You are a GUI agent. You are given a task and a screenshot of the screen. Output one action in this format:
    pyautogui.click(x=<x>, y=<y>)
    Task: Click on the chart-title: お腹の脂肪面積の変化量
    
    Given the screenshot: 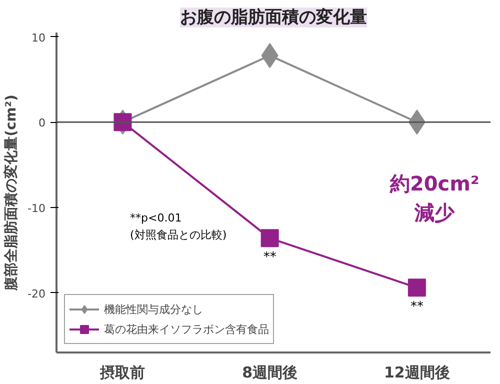 What is the action you would take?
    pyautogui.click(x=273, y=18)
    